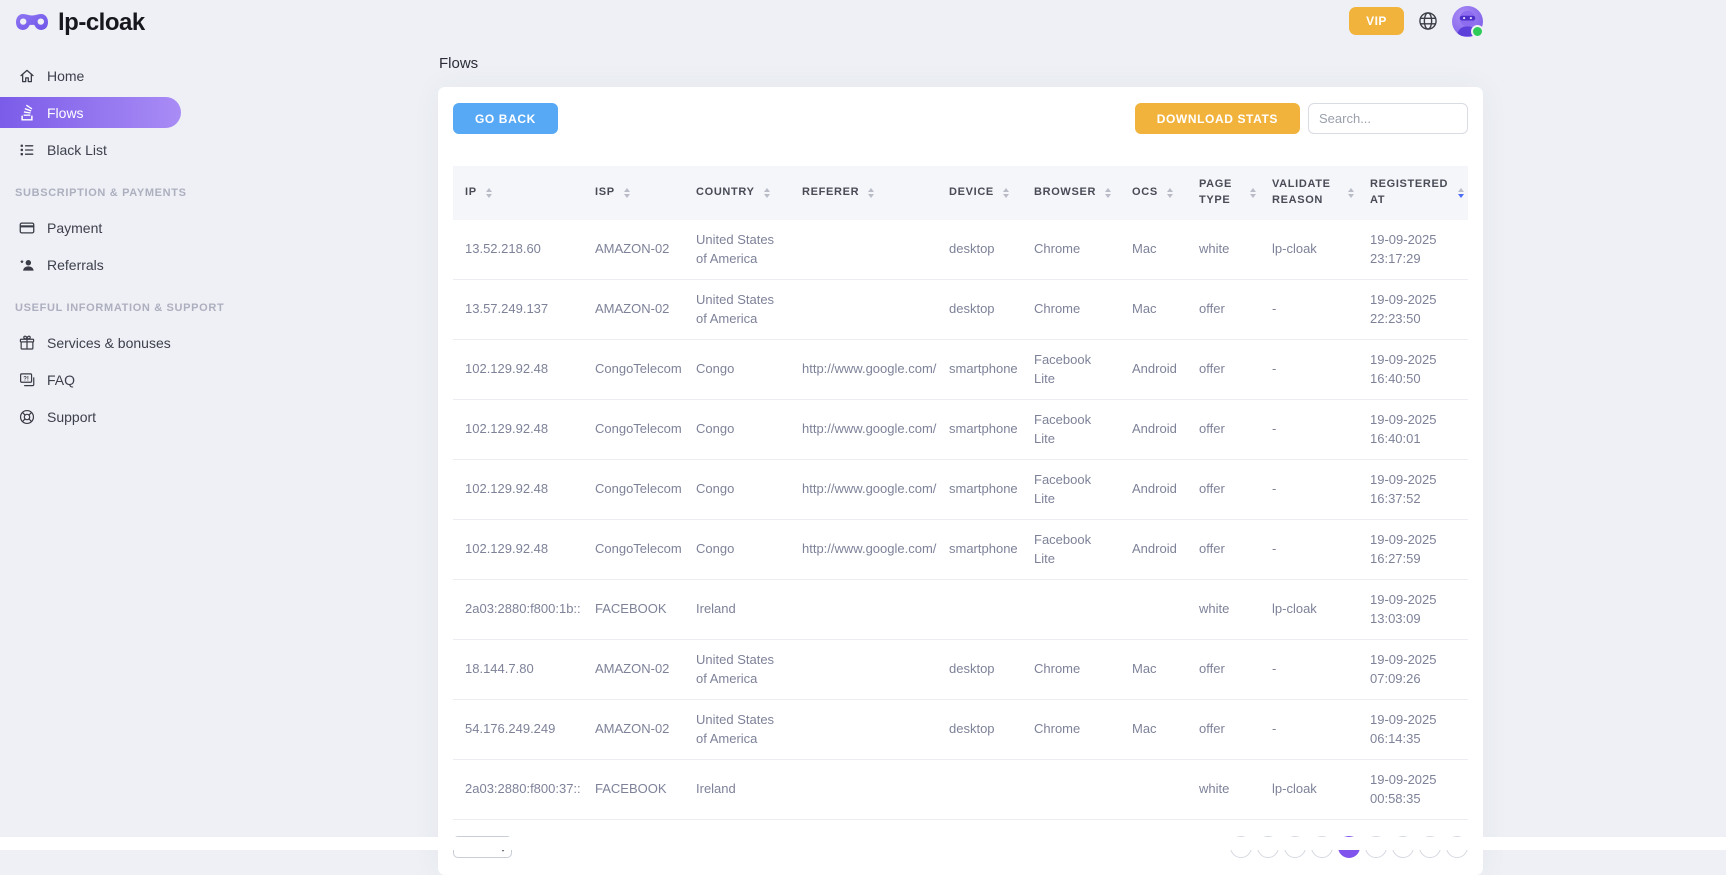  What do you see at coordinates (1071, 789) in the screenshot?
I see `cell-browser` at bounding box center [1071, 789].